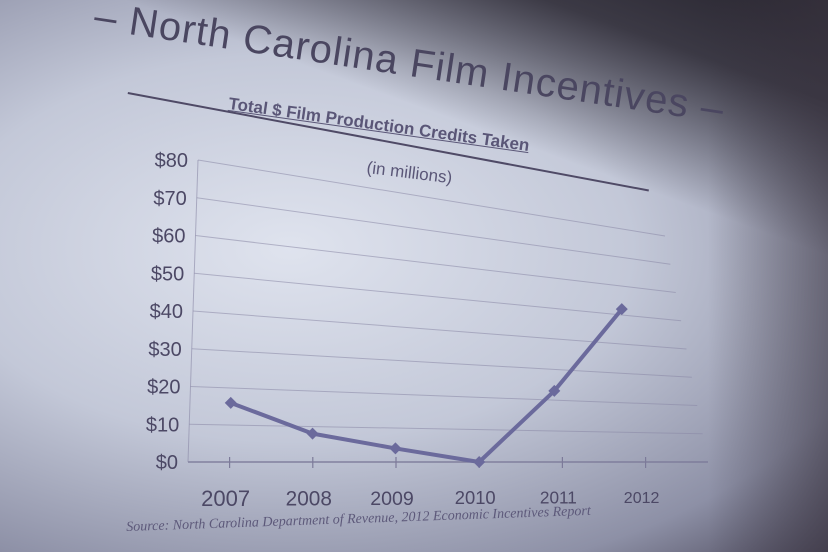 The image size is (828, 552). Describe the element at coordinates (392, 499) in the screenshot. I see `x-tick-label: 2009` at that location.